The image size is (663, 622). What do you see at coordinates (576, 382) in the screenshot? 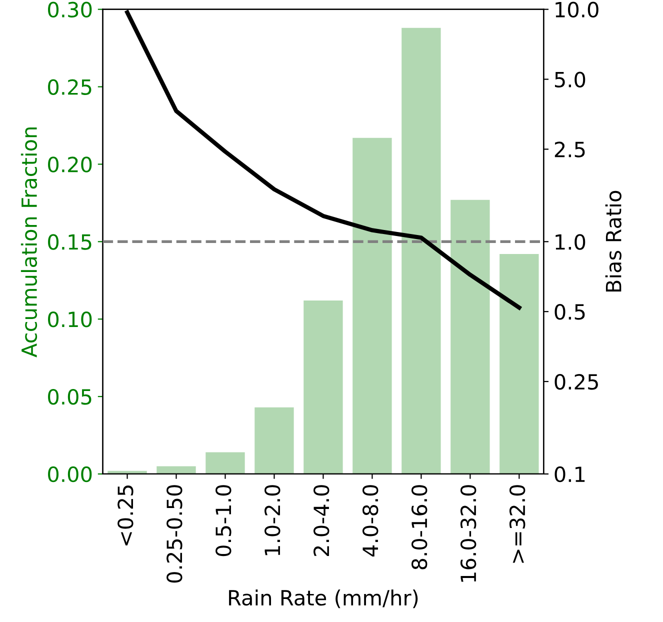
I see `y2-tick-label: 0.25` at bounding box center [576, 382].